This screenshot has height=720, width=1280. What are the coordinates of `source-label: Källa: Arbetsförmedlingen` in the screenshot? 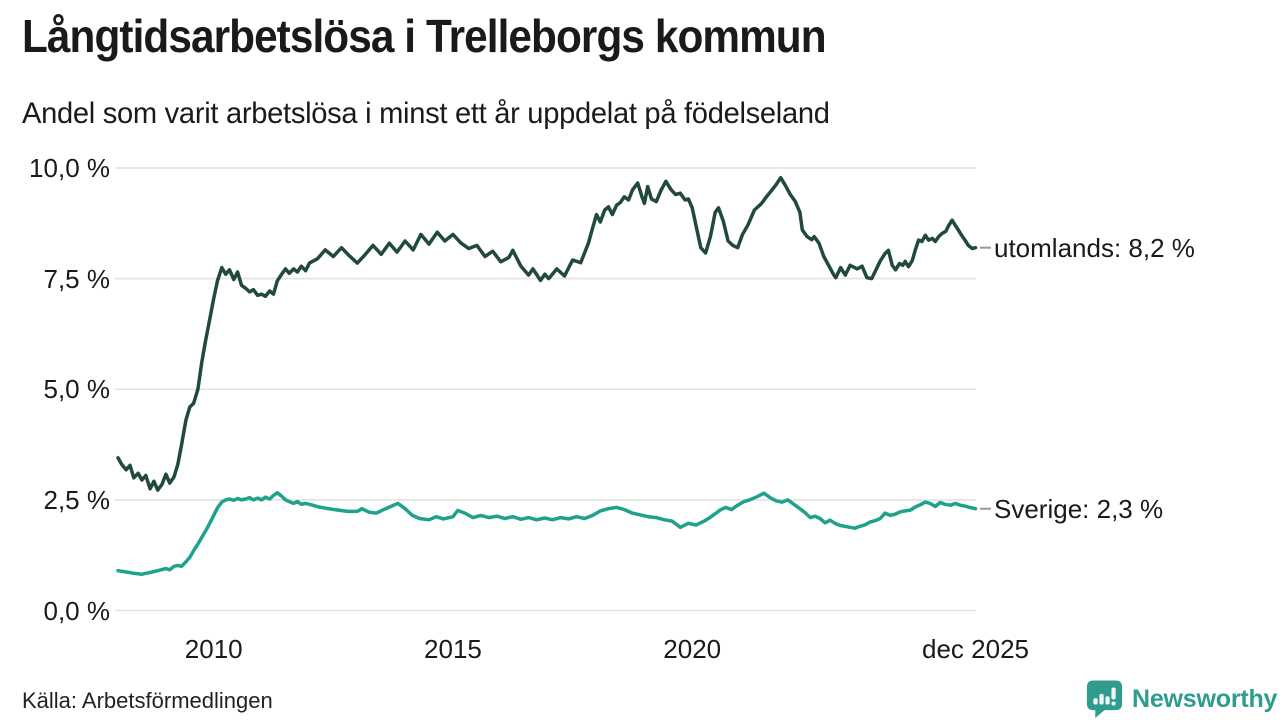 It's located at (147, 700).